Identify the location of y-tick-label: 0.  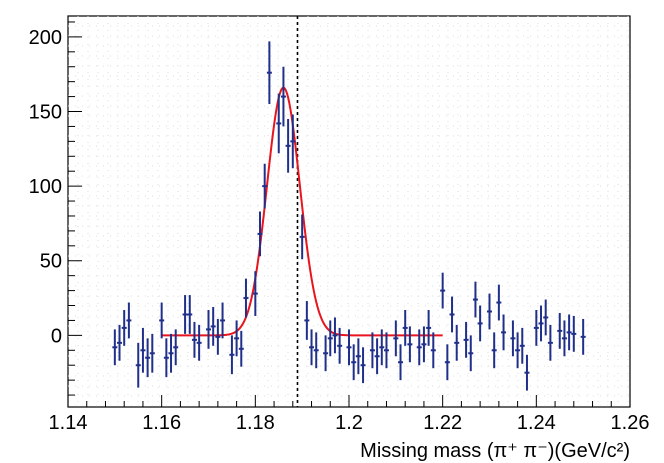
(56, 336).